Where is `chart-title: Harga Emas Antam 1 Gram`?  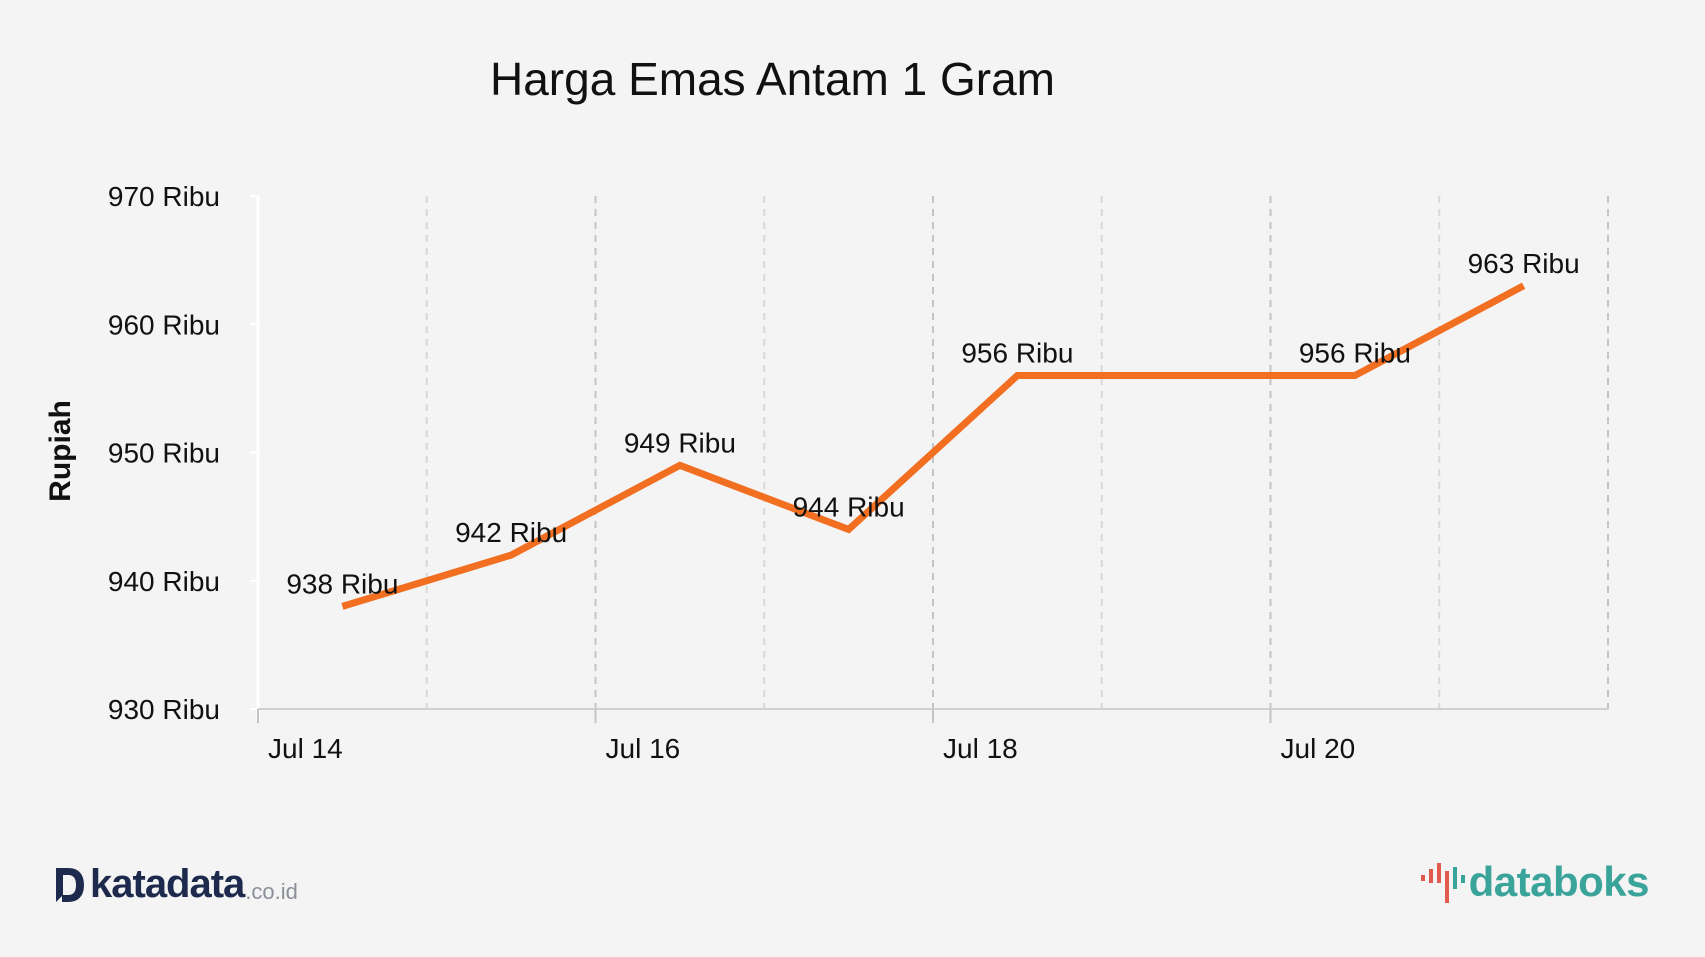
chart-title: Harga Emas Antam 1 Gram is located at coordinates (772, 79).